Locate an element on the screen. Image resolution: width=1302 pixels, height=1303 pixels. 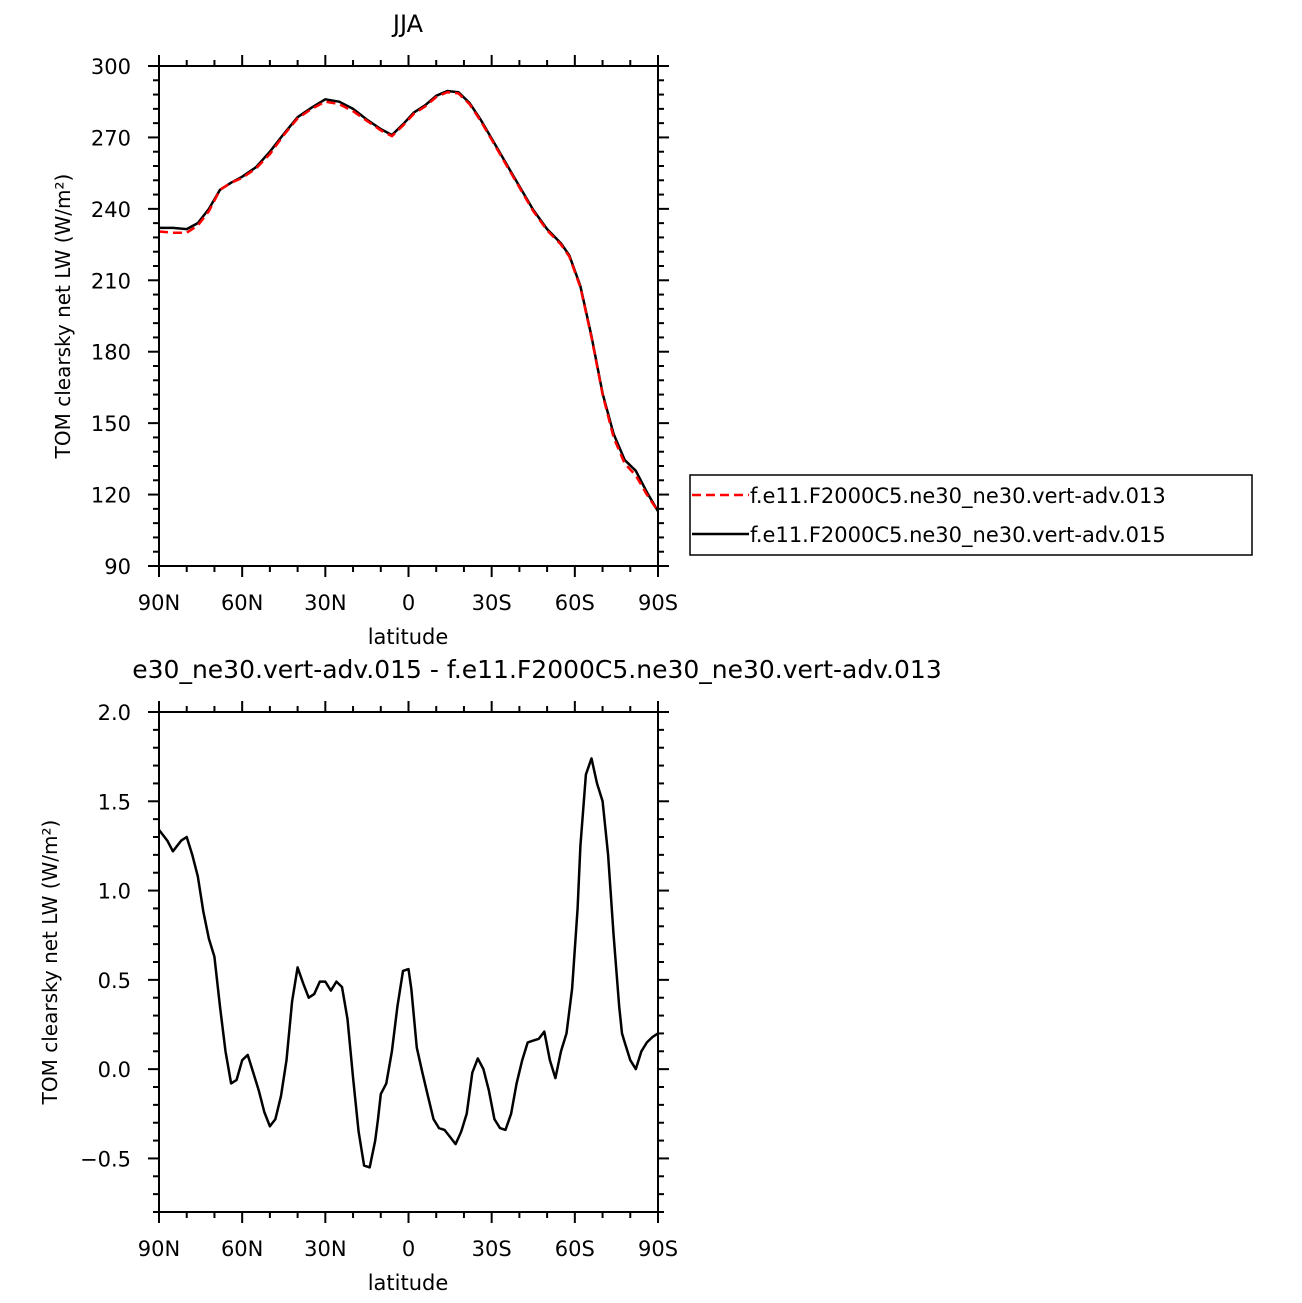
bottom-y-tick-label: 0.5 is located at coordinates (114, 981).